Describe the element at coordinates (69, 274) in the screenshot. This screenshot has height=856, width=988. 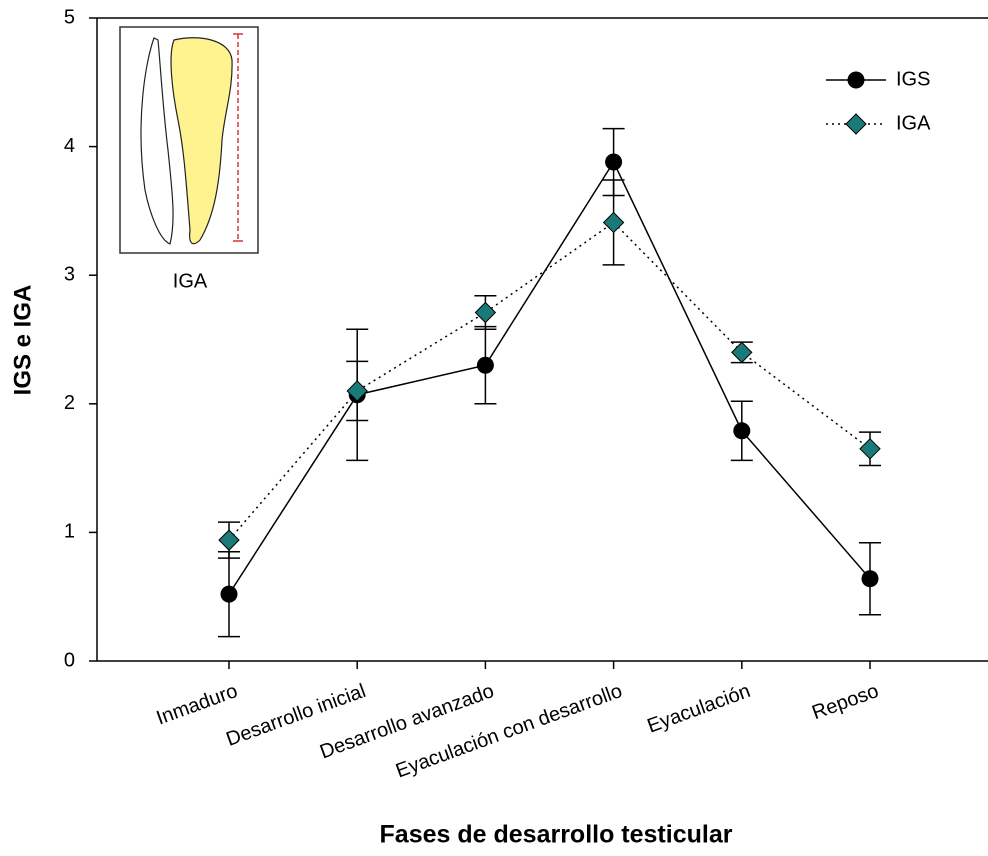
I see `y-tick-label: 3` at that location.